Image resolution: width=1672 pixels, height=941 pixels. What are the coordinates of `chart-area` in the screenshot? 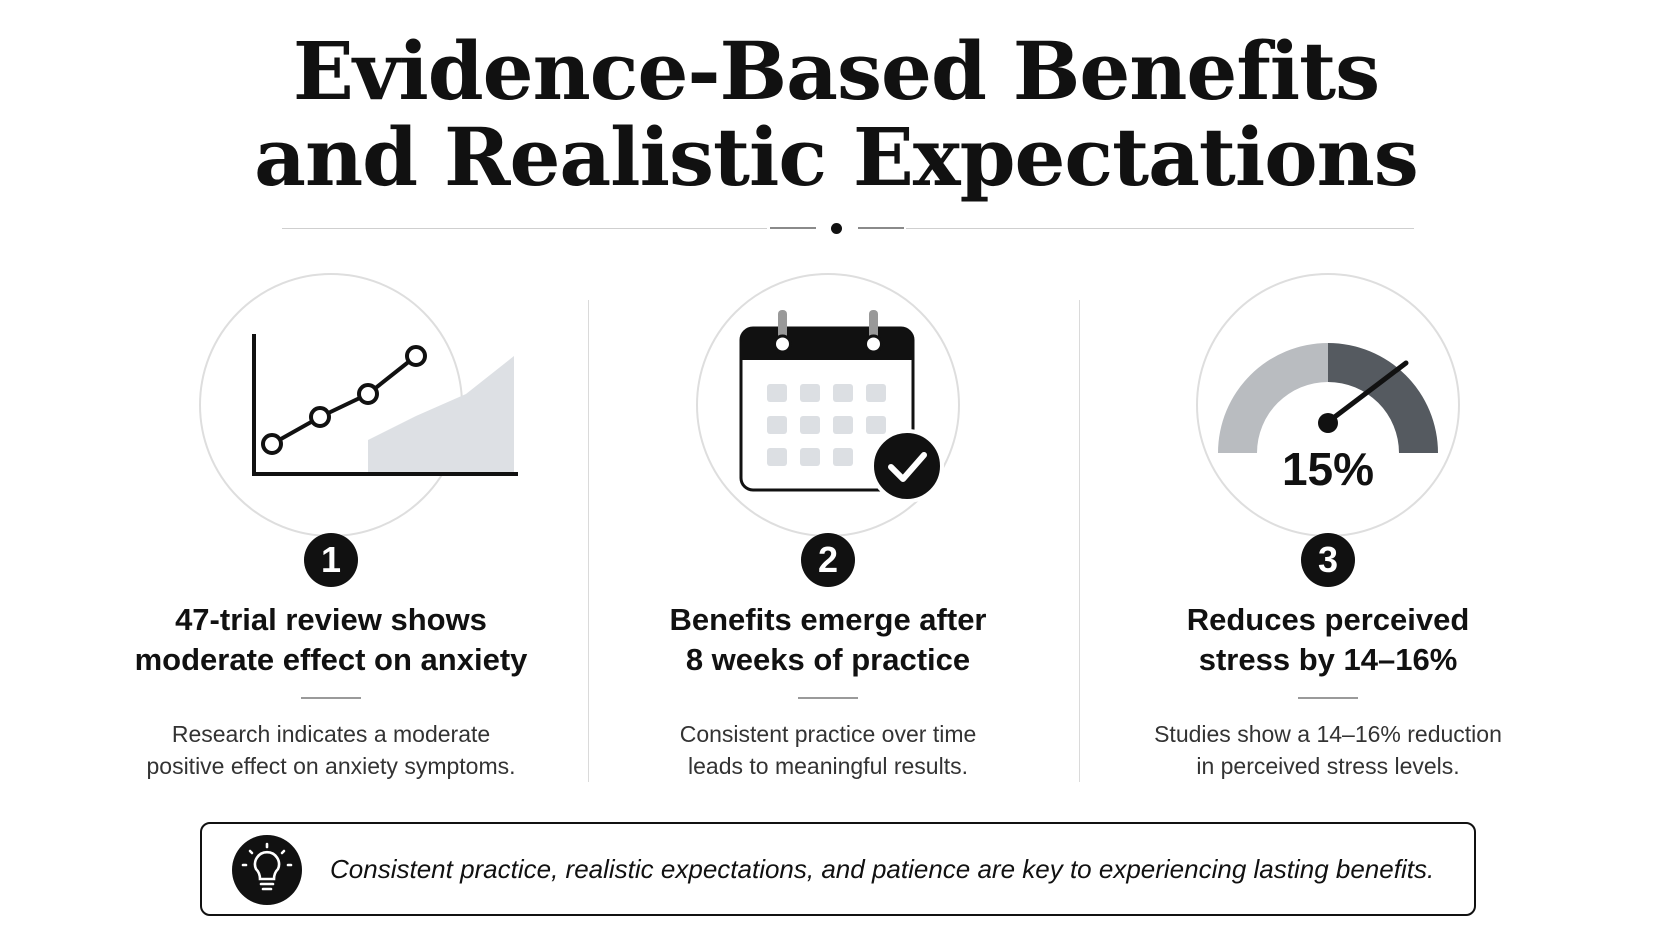 It's located at (441, 415).